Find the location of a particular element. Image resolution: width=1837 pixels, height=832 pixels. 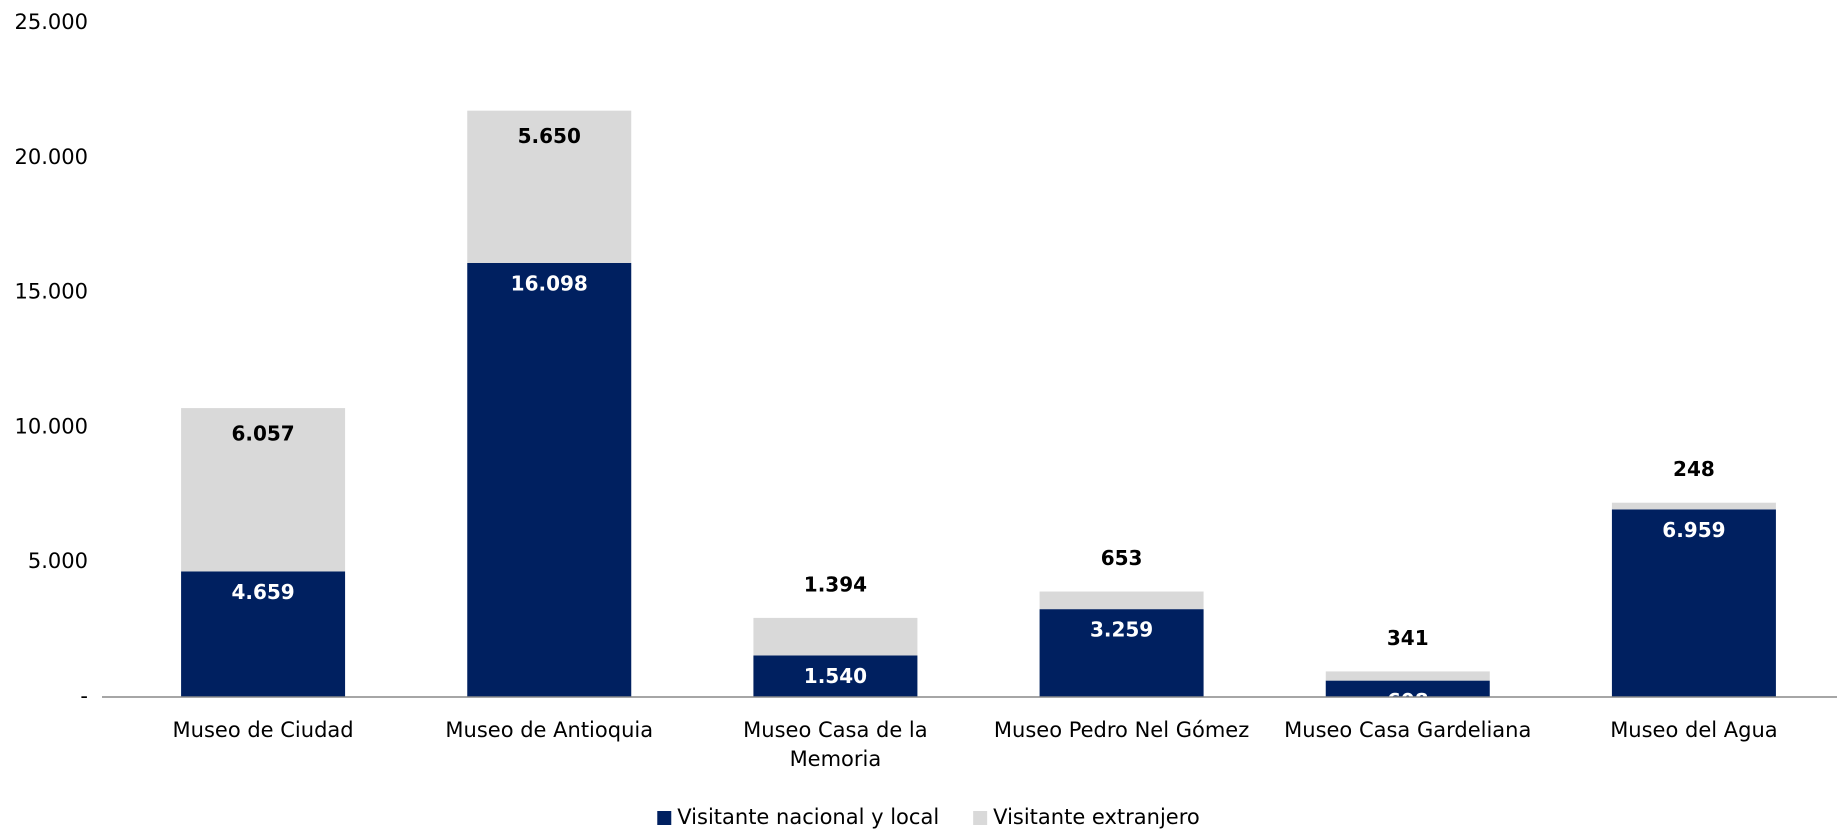

data-label: 1.394 is located at coordinates (835, 584).